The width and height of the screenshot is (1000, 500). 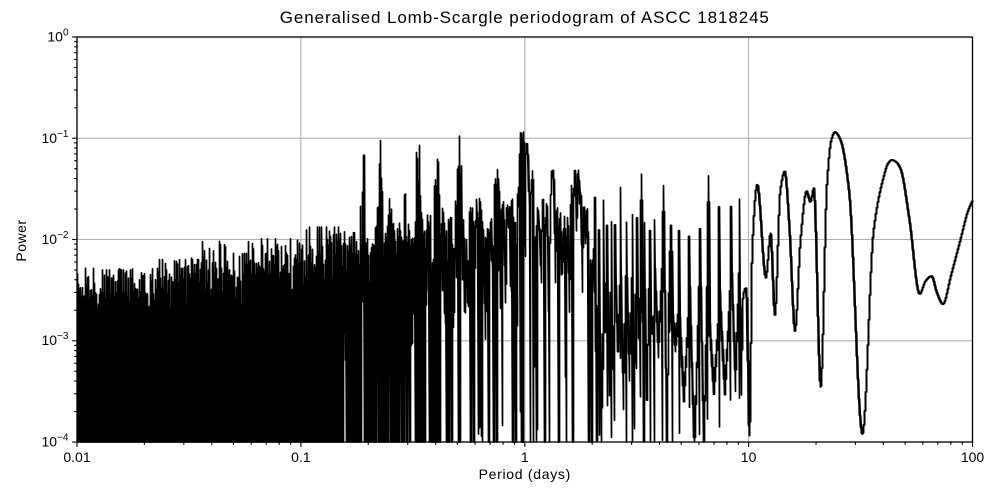 What do you see at coordinates (749, 457) in the screenshot?
I see `svg-text: 10` at bounding box center [749, 457].